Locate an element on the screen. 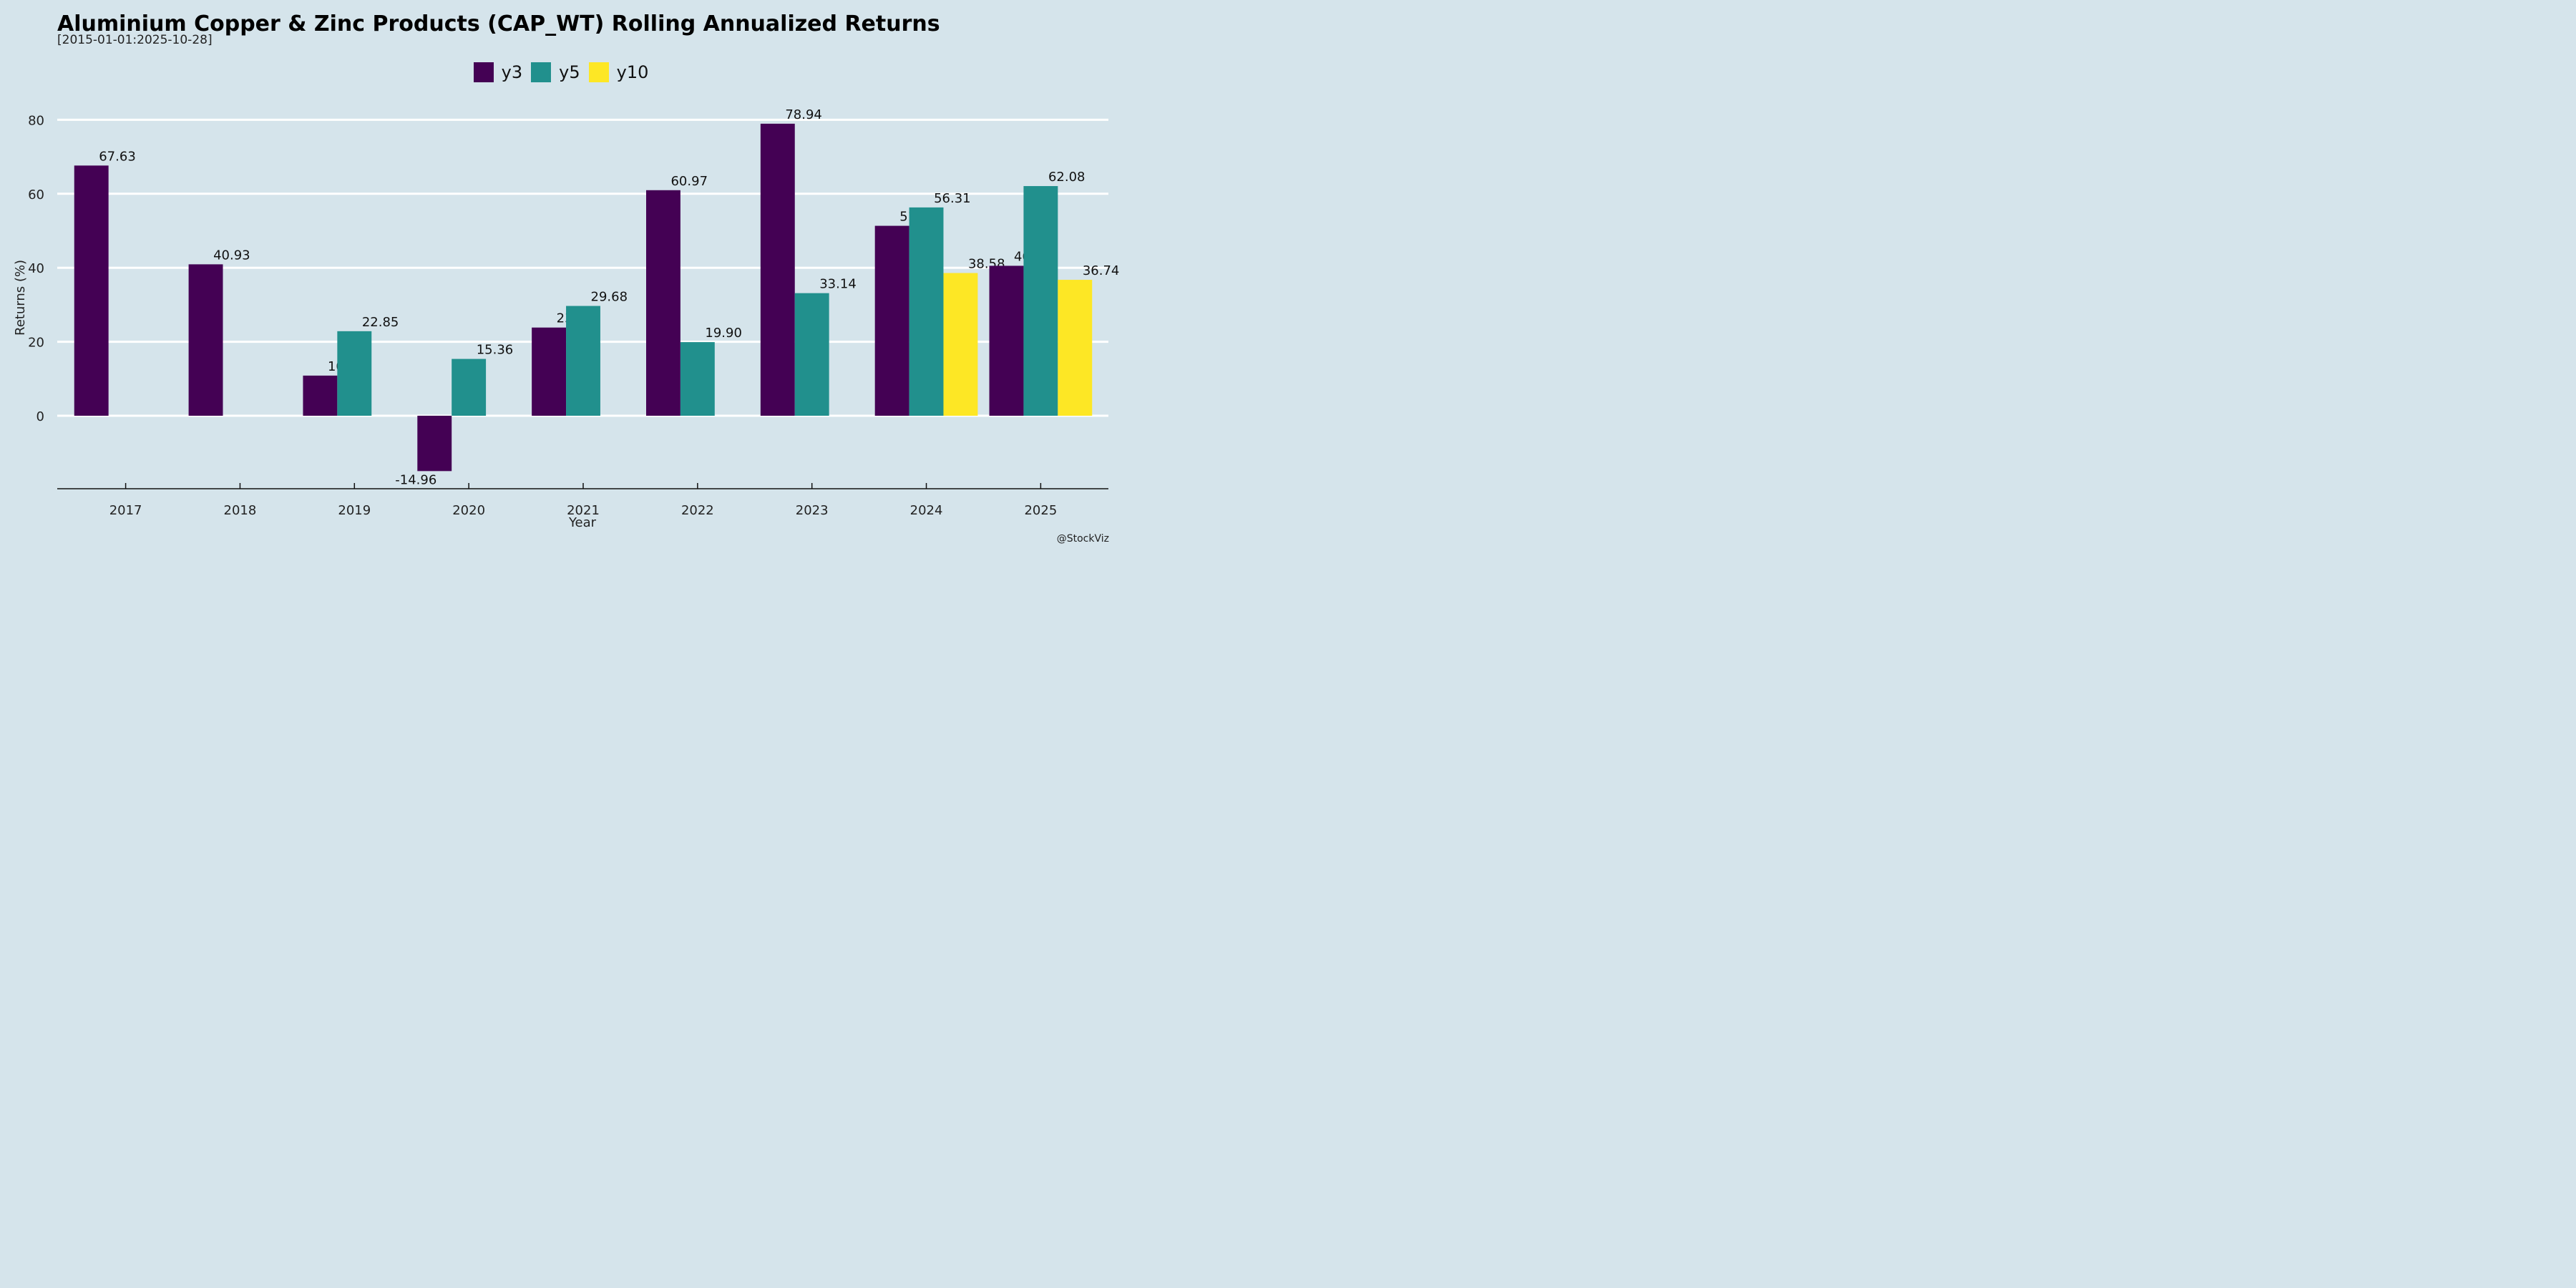 The image size is (2576, 1288). data-label-y5-2021: 29.68 is located at coordinates (609, 297).